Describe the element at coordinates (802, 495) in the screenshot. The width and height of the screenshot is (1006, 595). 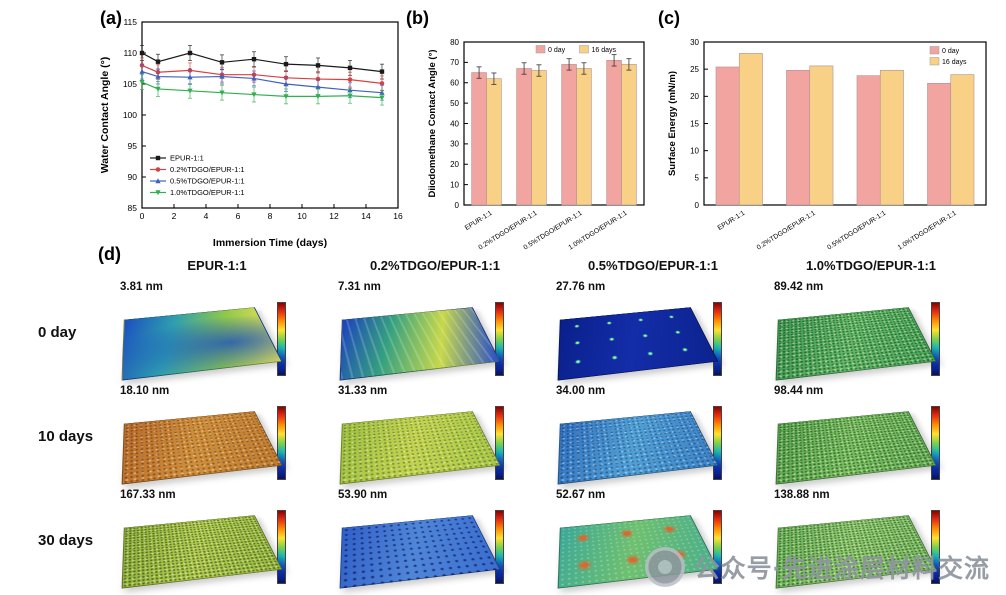
I see `roughness-value: 138.88 nm` at that location.